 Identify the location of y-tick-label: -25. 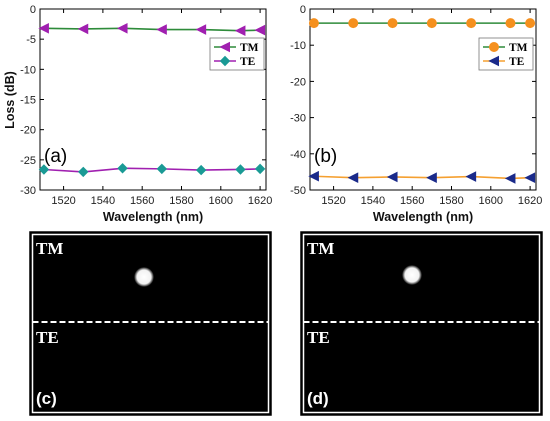
(28, 161).